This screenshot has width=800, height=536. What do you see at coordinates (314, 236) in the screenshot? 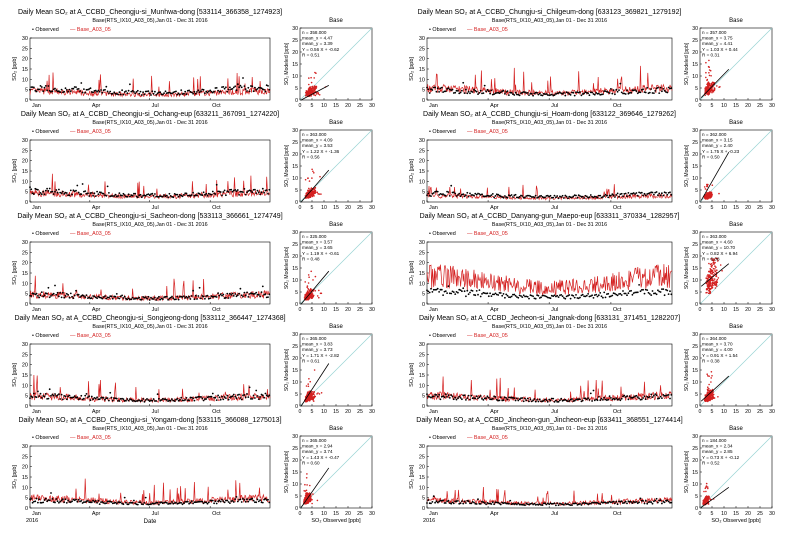
I see `stat-n: n = 325.000` at bounding box center [314, 236].